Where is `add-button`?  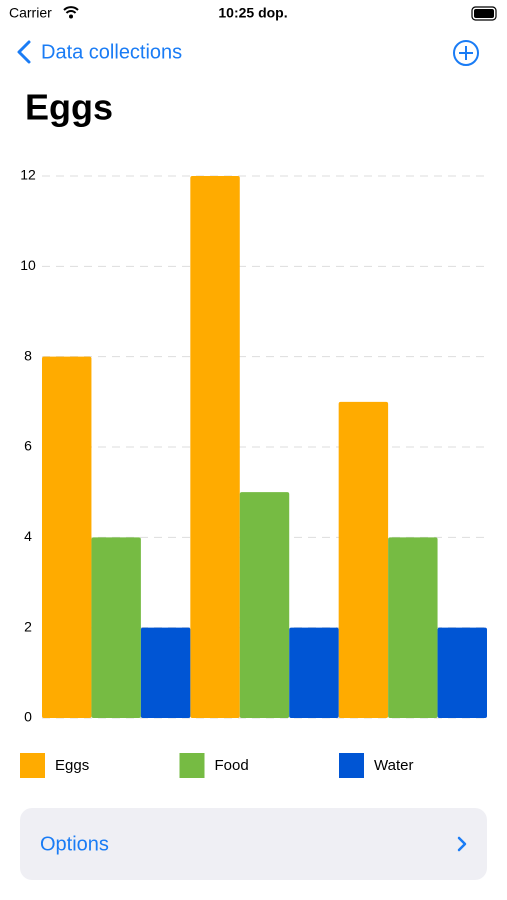 add-button is located at coordinates (466, 53).